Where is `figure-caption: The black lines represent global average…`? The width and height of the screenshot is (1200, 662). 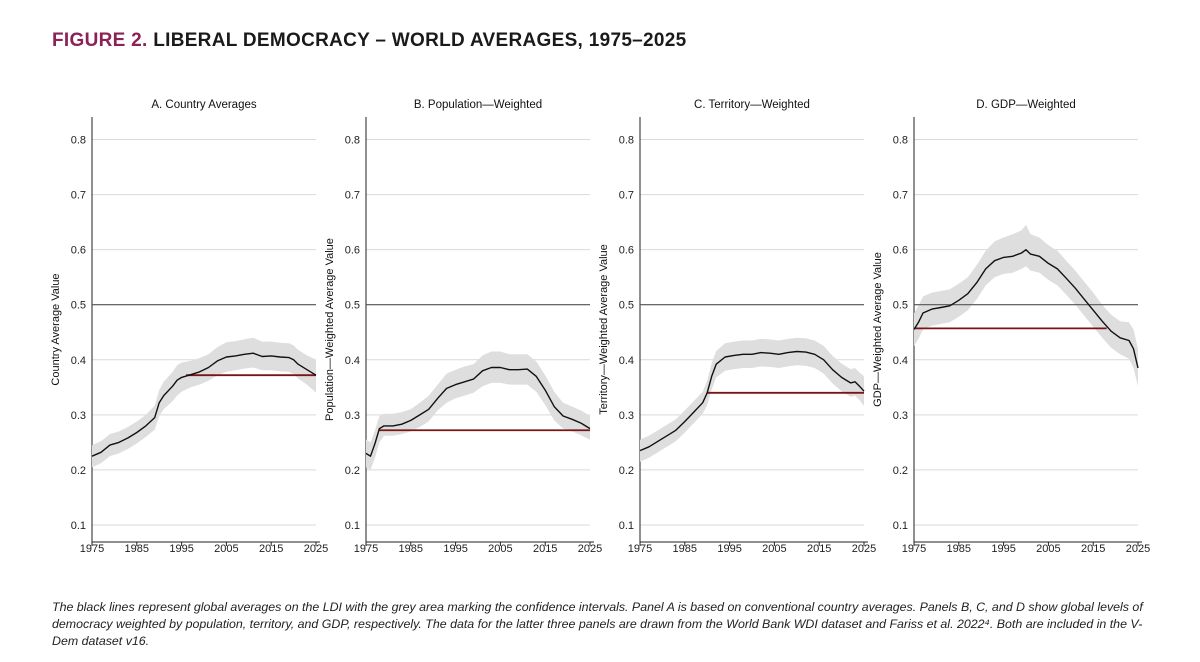 figure-caption: The black lines represent global average… is located at coordinates (597, 624).